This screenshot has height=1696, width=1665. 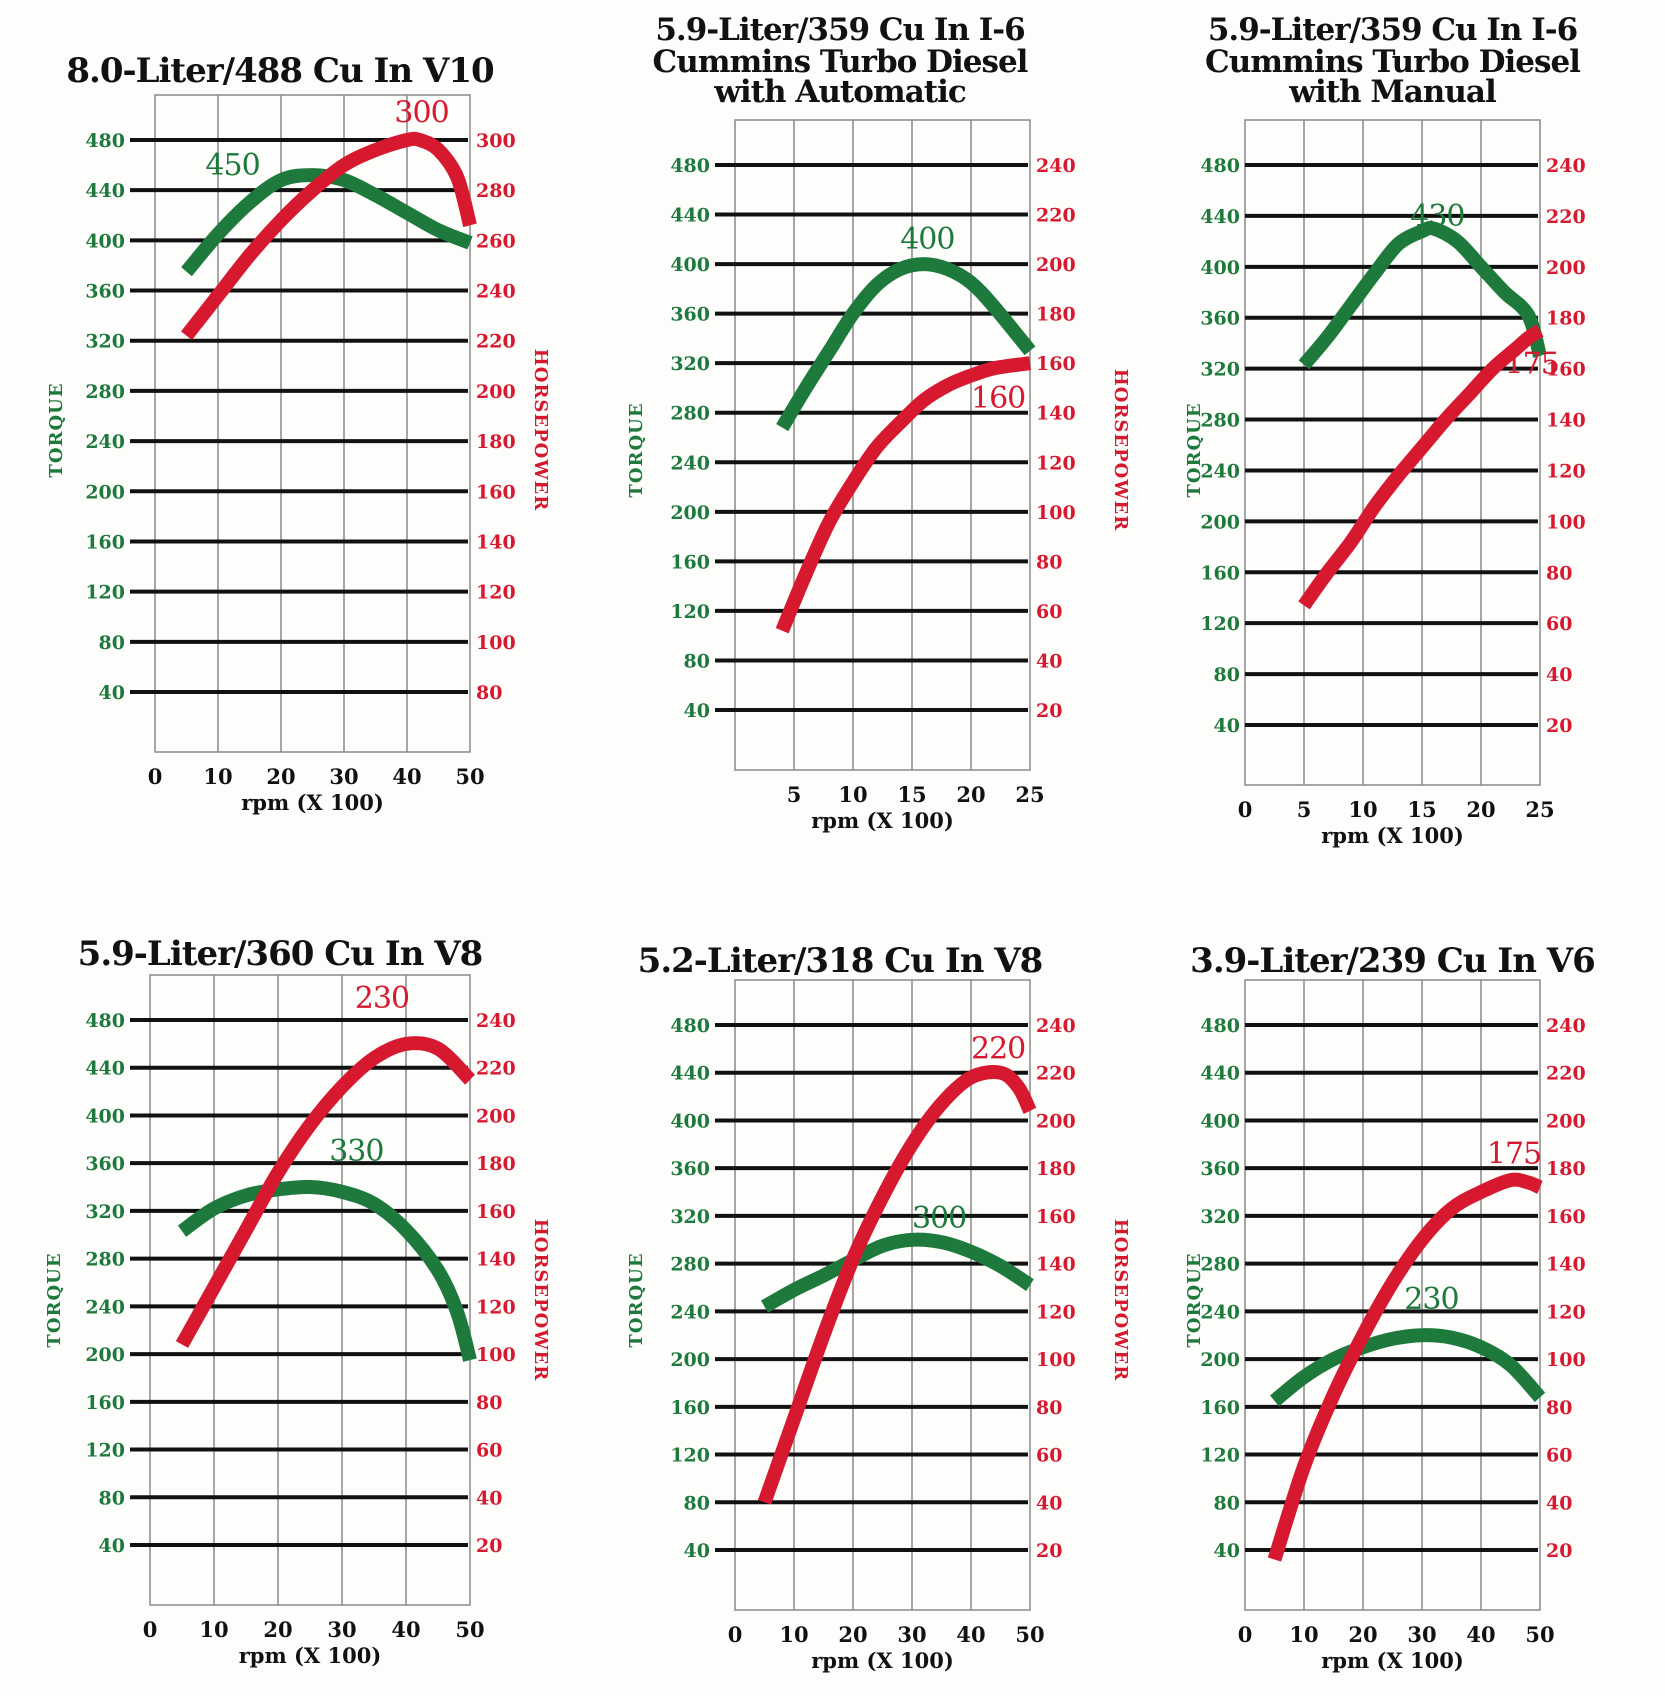 What do you see at coordinates (998, 398) in the screenshot?
I see `horsepower-peak-label: 160` at bounding box center [998, 398].